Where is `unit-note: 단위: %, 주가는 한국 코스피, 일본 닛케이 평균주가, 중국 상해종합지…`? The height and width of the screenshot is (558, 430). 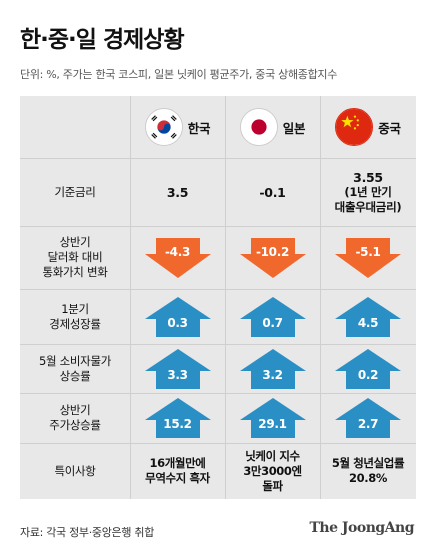
unit-note: 단위: %, 주가는 한국 코스피, 일본 닛케이 평균주가, 중국 상해종합지… is located at coordinates (179, 74).